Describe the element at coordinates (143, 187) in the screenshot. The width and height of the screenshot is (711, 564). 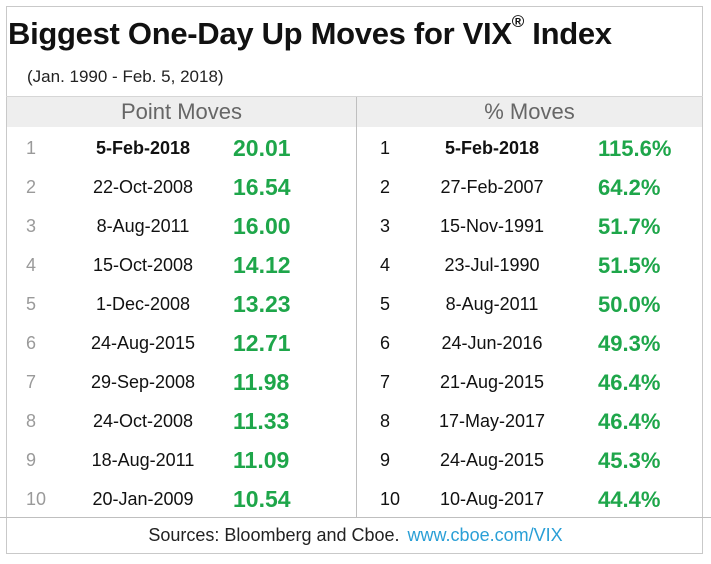
I see `point-date: 22-Oct-2008` at that location.